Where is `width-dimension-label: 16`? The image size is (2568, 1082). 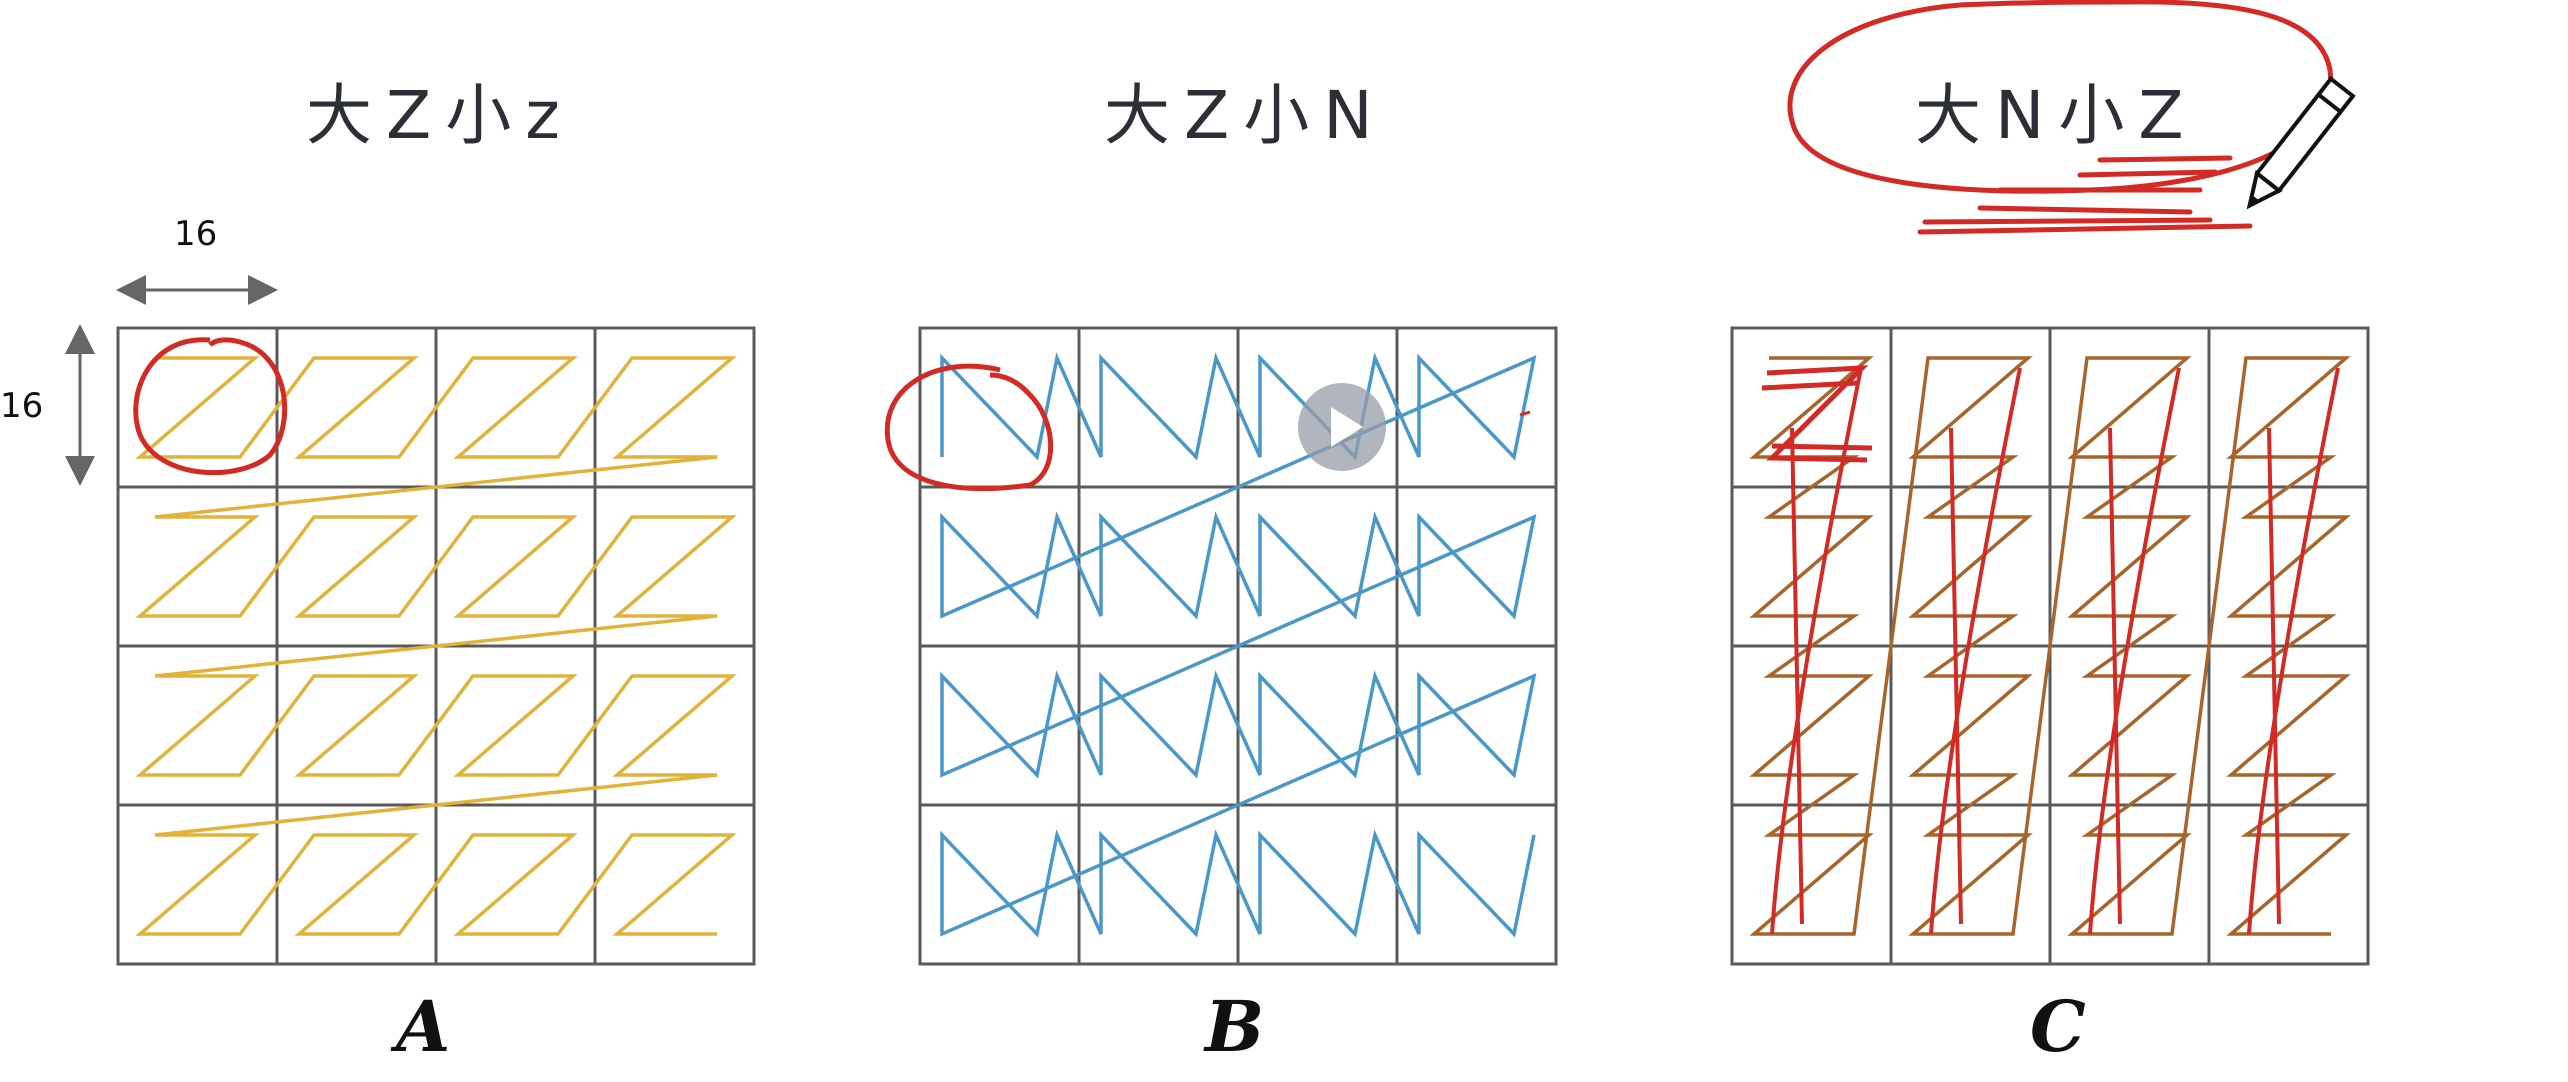
width-dimension-label: 16 is located at coordinates (196, 234).